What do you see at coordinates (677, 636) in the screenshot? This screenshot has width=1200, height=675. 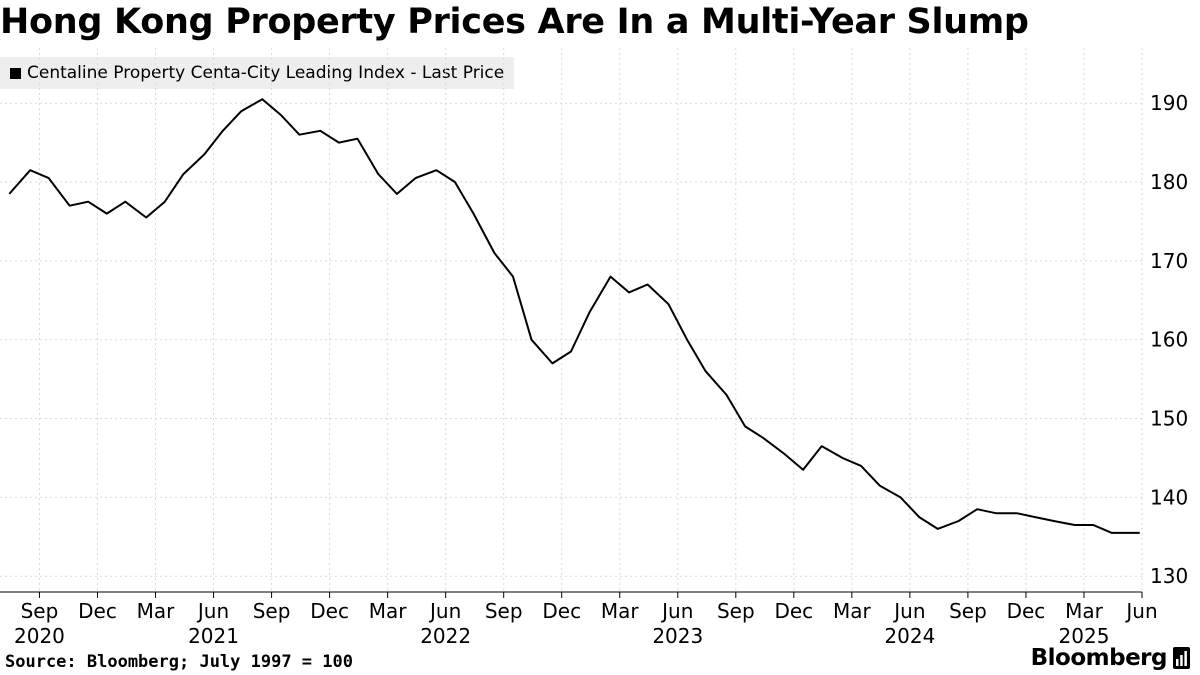 I see `x-tick-year: 2023` at bounding box center [677, 636].